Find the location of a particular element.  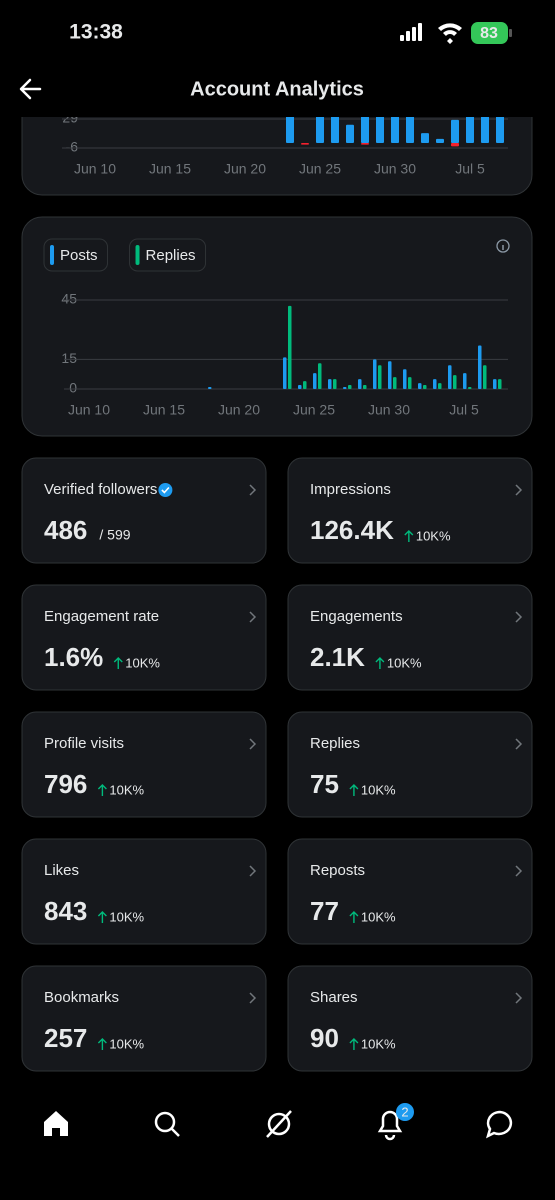

nav-notifications is located at coordinates (390, 1125).